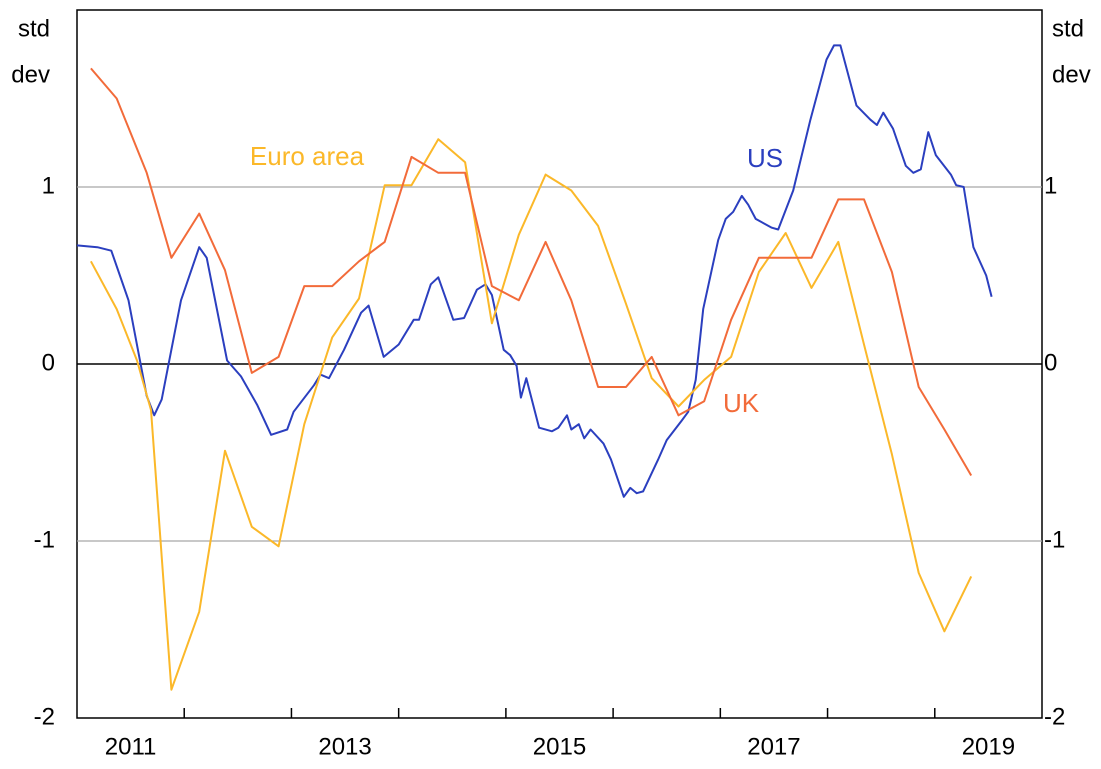  What do you see at coordinates (30, 74) in the screenshot?
I see `y-axis-label: dev` at bounding box center [30, 74].